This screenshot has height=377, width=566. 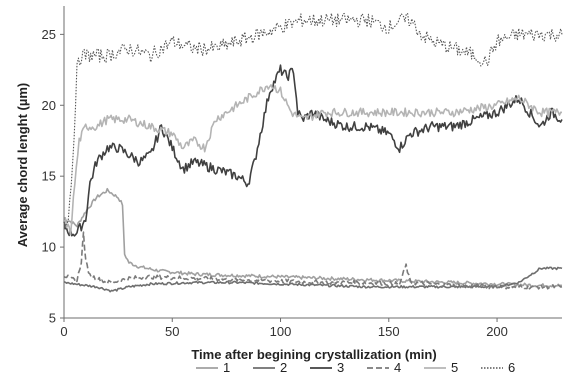 I want to click on x-tick-label: 0, so click(x=63, y=331).